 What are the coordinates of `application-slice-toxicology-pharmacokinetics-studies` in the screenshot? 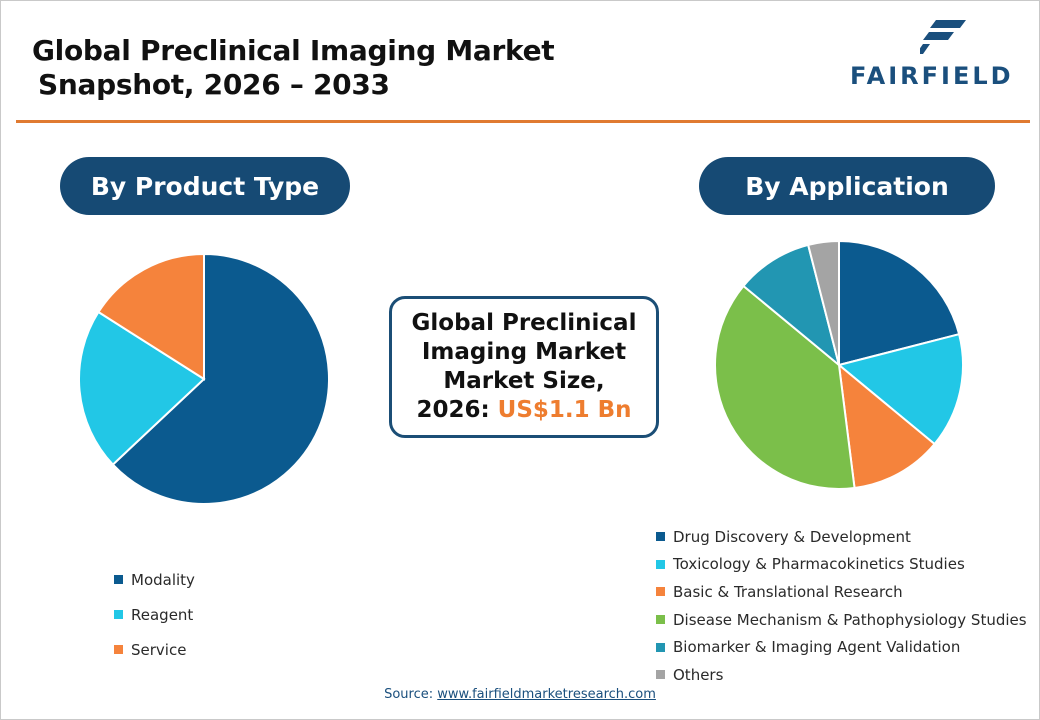 It's located at (900, 389).